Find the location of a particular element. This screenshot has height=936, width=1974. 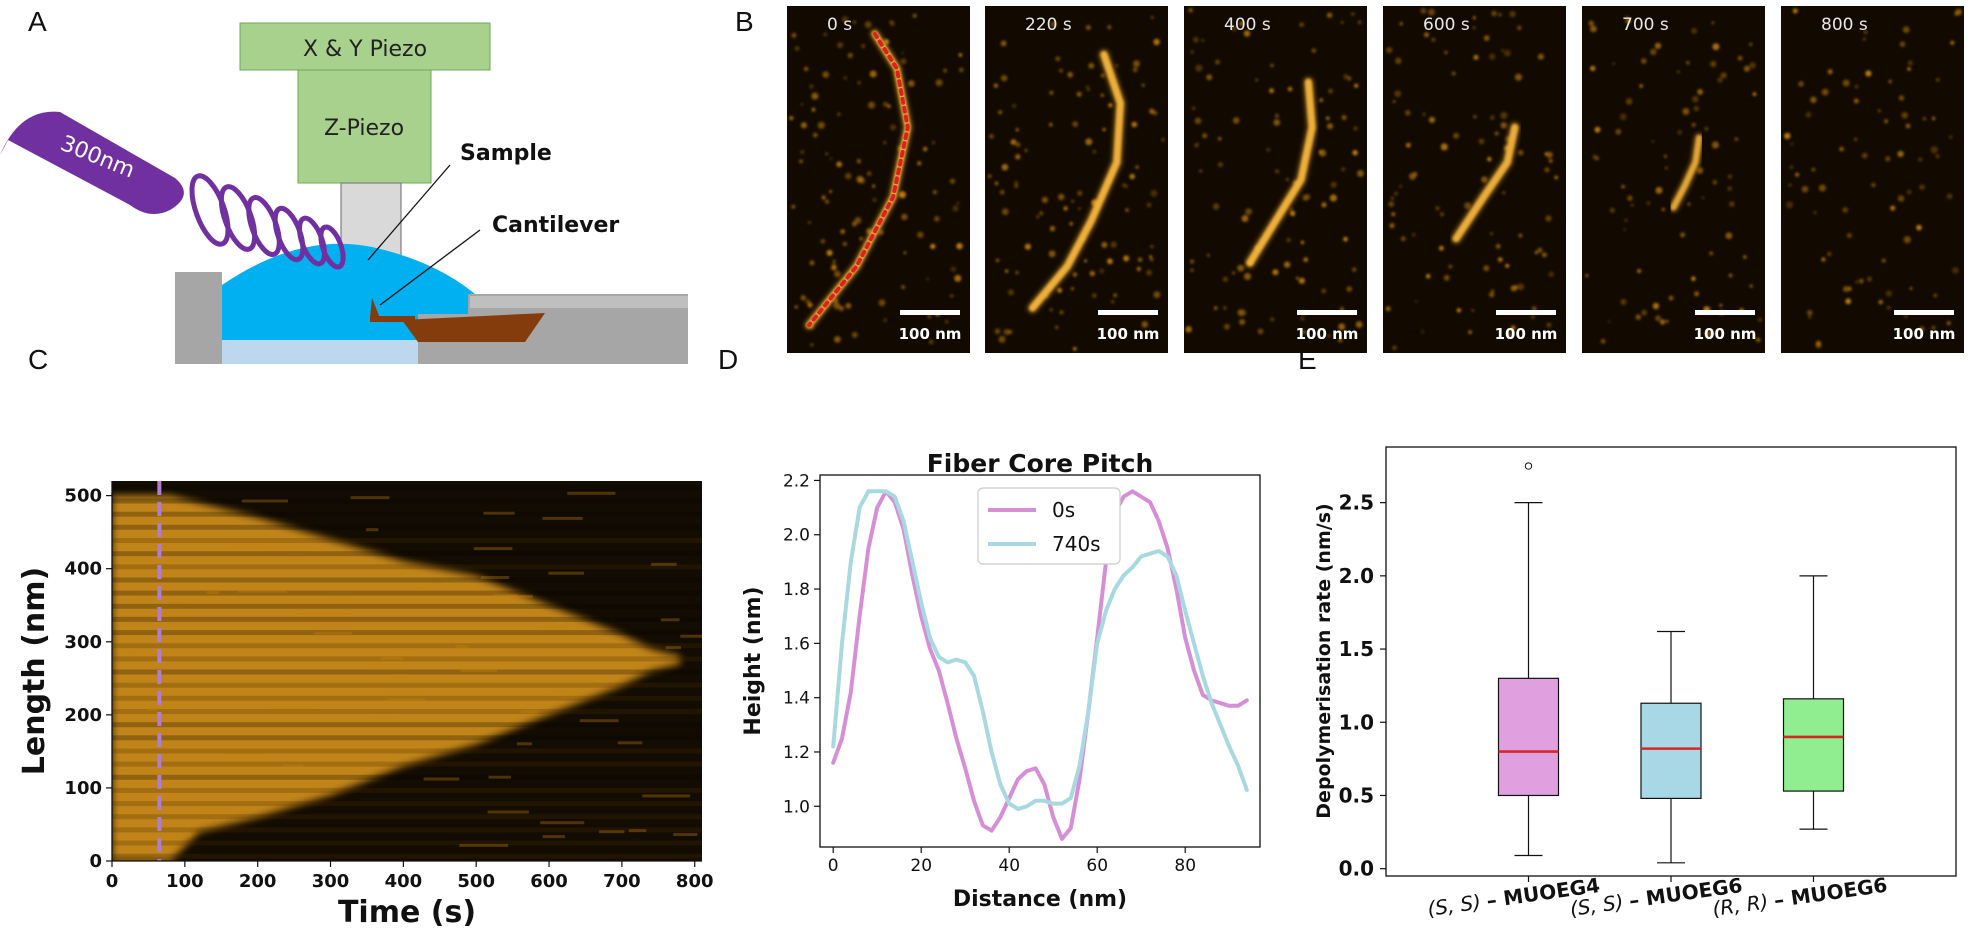

sample-label: Sample is located at coordinates (506, 153).